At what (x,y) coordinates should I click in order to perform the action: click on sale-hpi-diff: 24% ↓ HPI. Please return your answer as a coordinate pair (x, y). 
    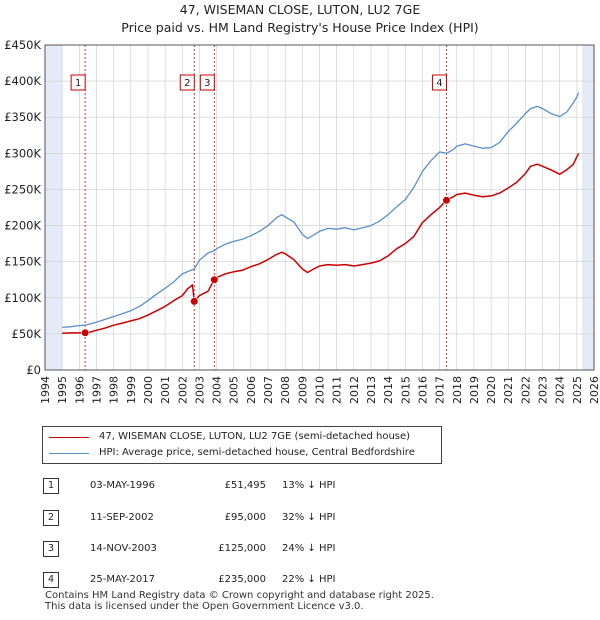
    Looking at the image, I should click on (309, 548).